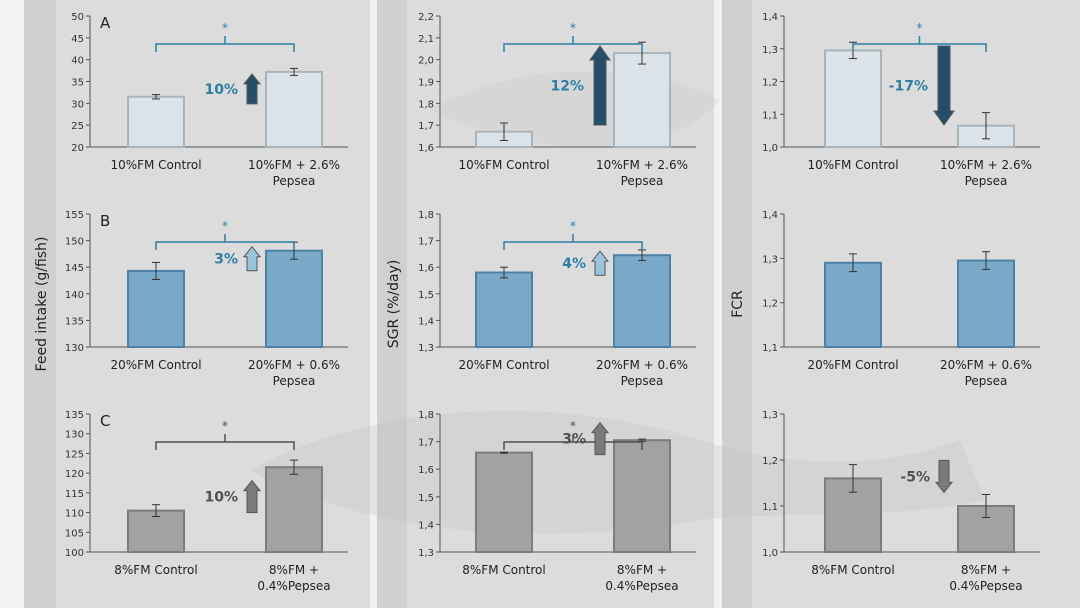 This screenshot has width=1080, height=608. I want to click on y-tick-label: 1,0, so click(770, 148).